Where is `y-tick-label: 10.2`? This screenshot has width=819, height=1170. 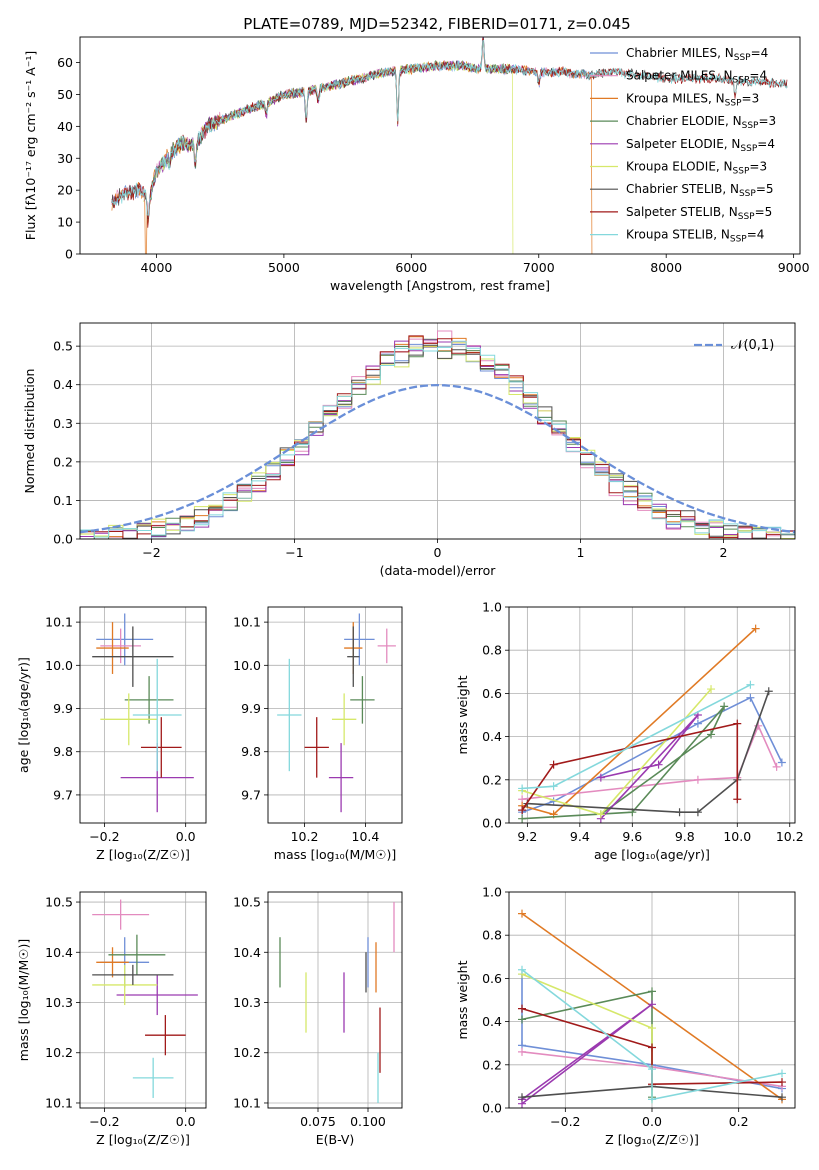
y-tick-label: 10.2 is located at coordinates (59, 1052).